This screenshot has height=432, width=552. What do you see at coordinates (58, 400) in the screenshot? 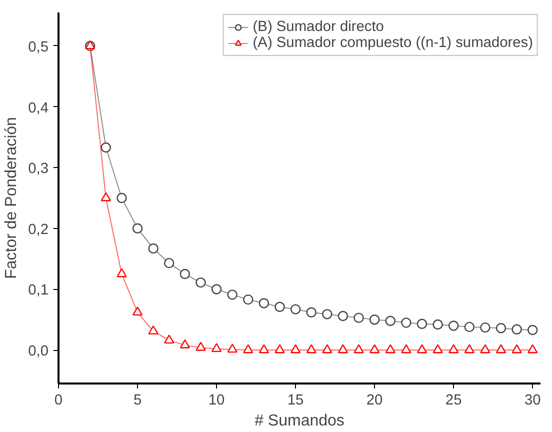
I see `x-tick-label: 0` at bounding box center [58, 400].